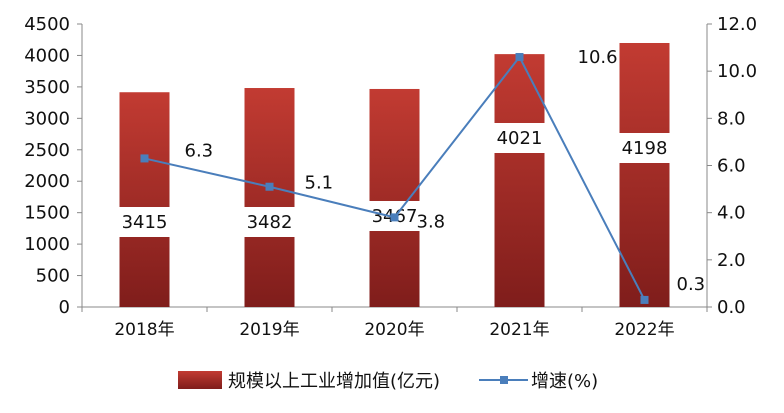 Image resolution: width=784 pixels, height=413 pixels. I want to click on line-data-label: 6.3, so click(199, 150).